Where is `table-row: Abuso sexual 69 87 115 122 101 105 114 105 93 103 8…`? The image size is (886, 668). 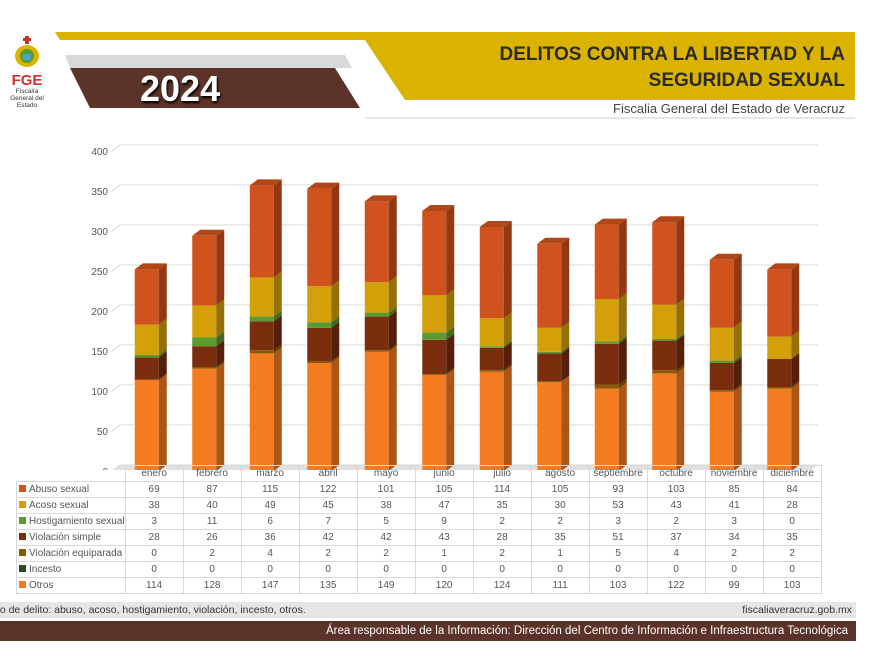 table-row: Abuso sexual 69 87 115 122 101 105 114 105 93 103 8… is located at coordinates (419, 489).